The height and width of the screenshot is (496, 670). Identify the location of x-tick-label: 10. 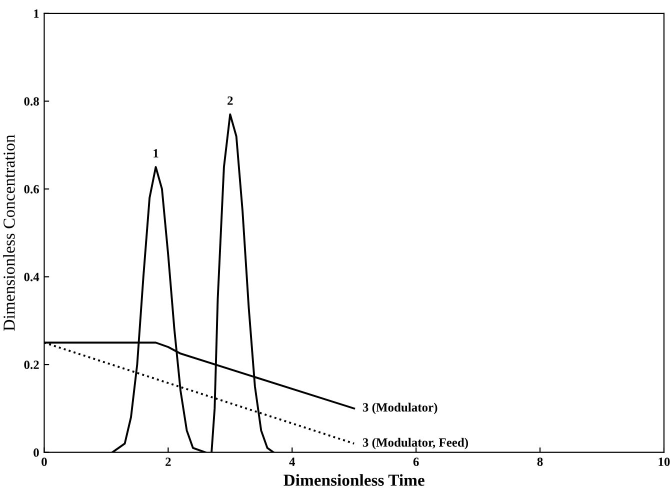
(664, 462).